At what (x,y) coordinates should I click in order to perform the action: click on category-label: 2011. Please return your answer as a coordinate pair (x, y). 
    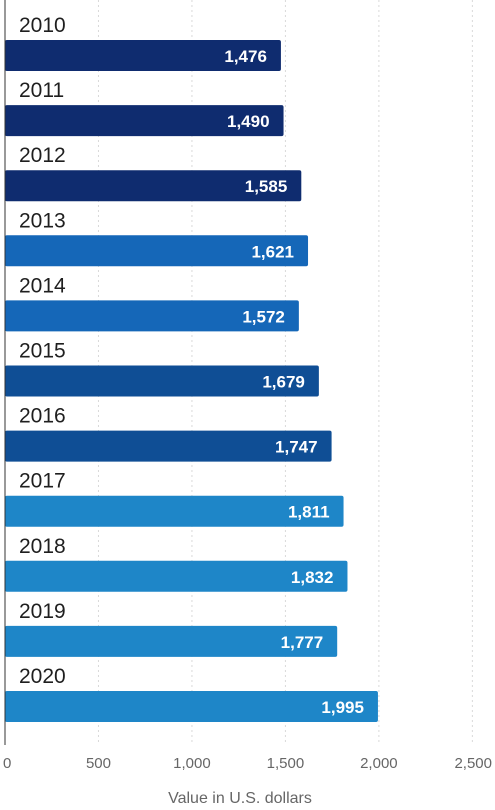
    Looking at the image, I should click on (41, 90).